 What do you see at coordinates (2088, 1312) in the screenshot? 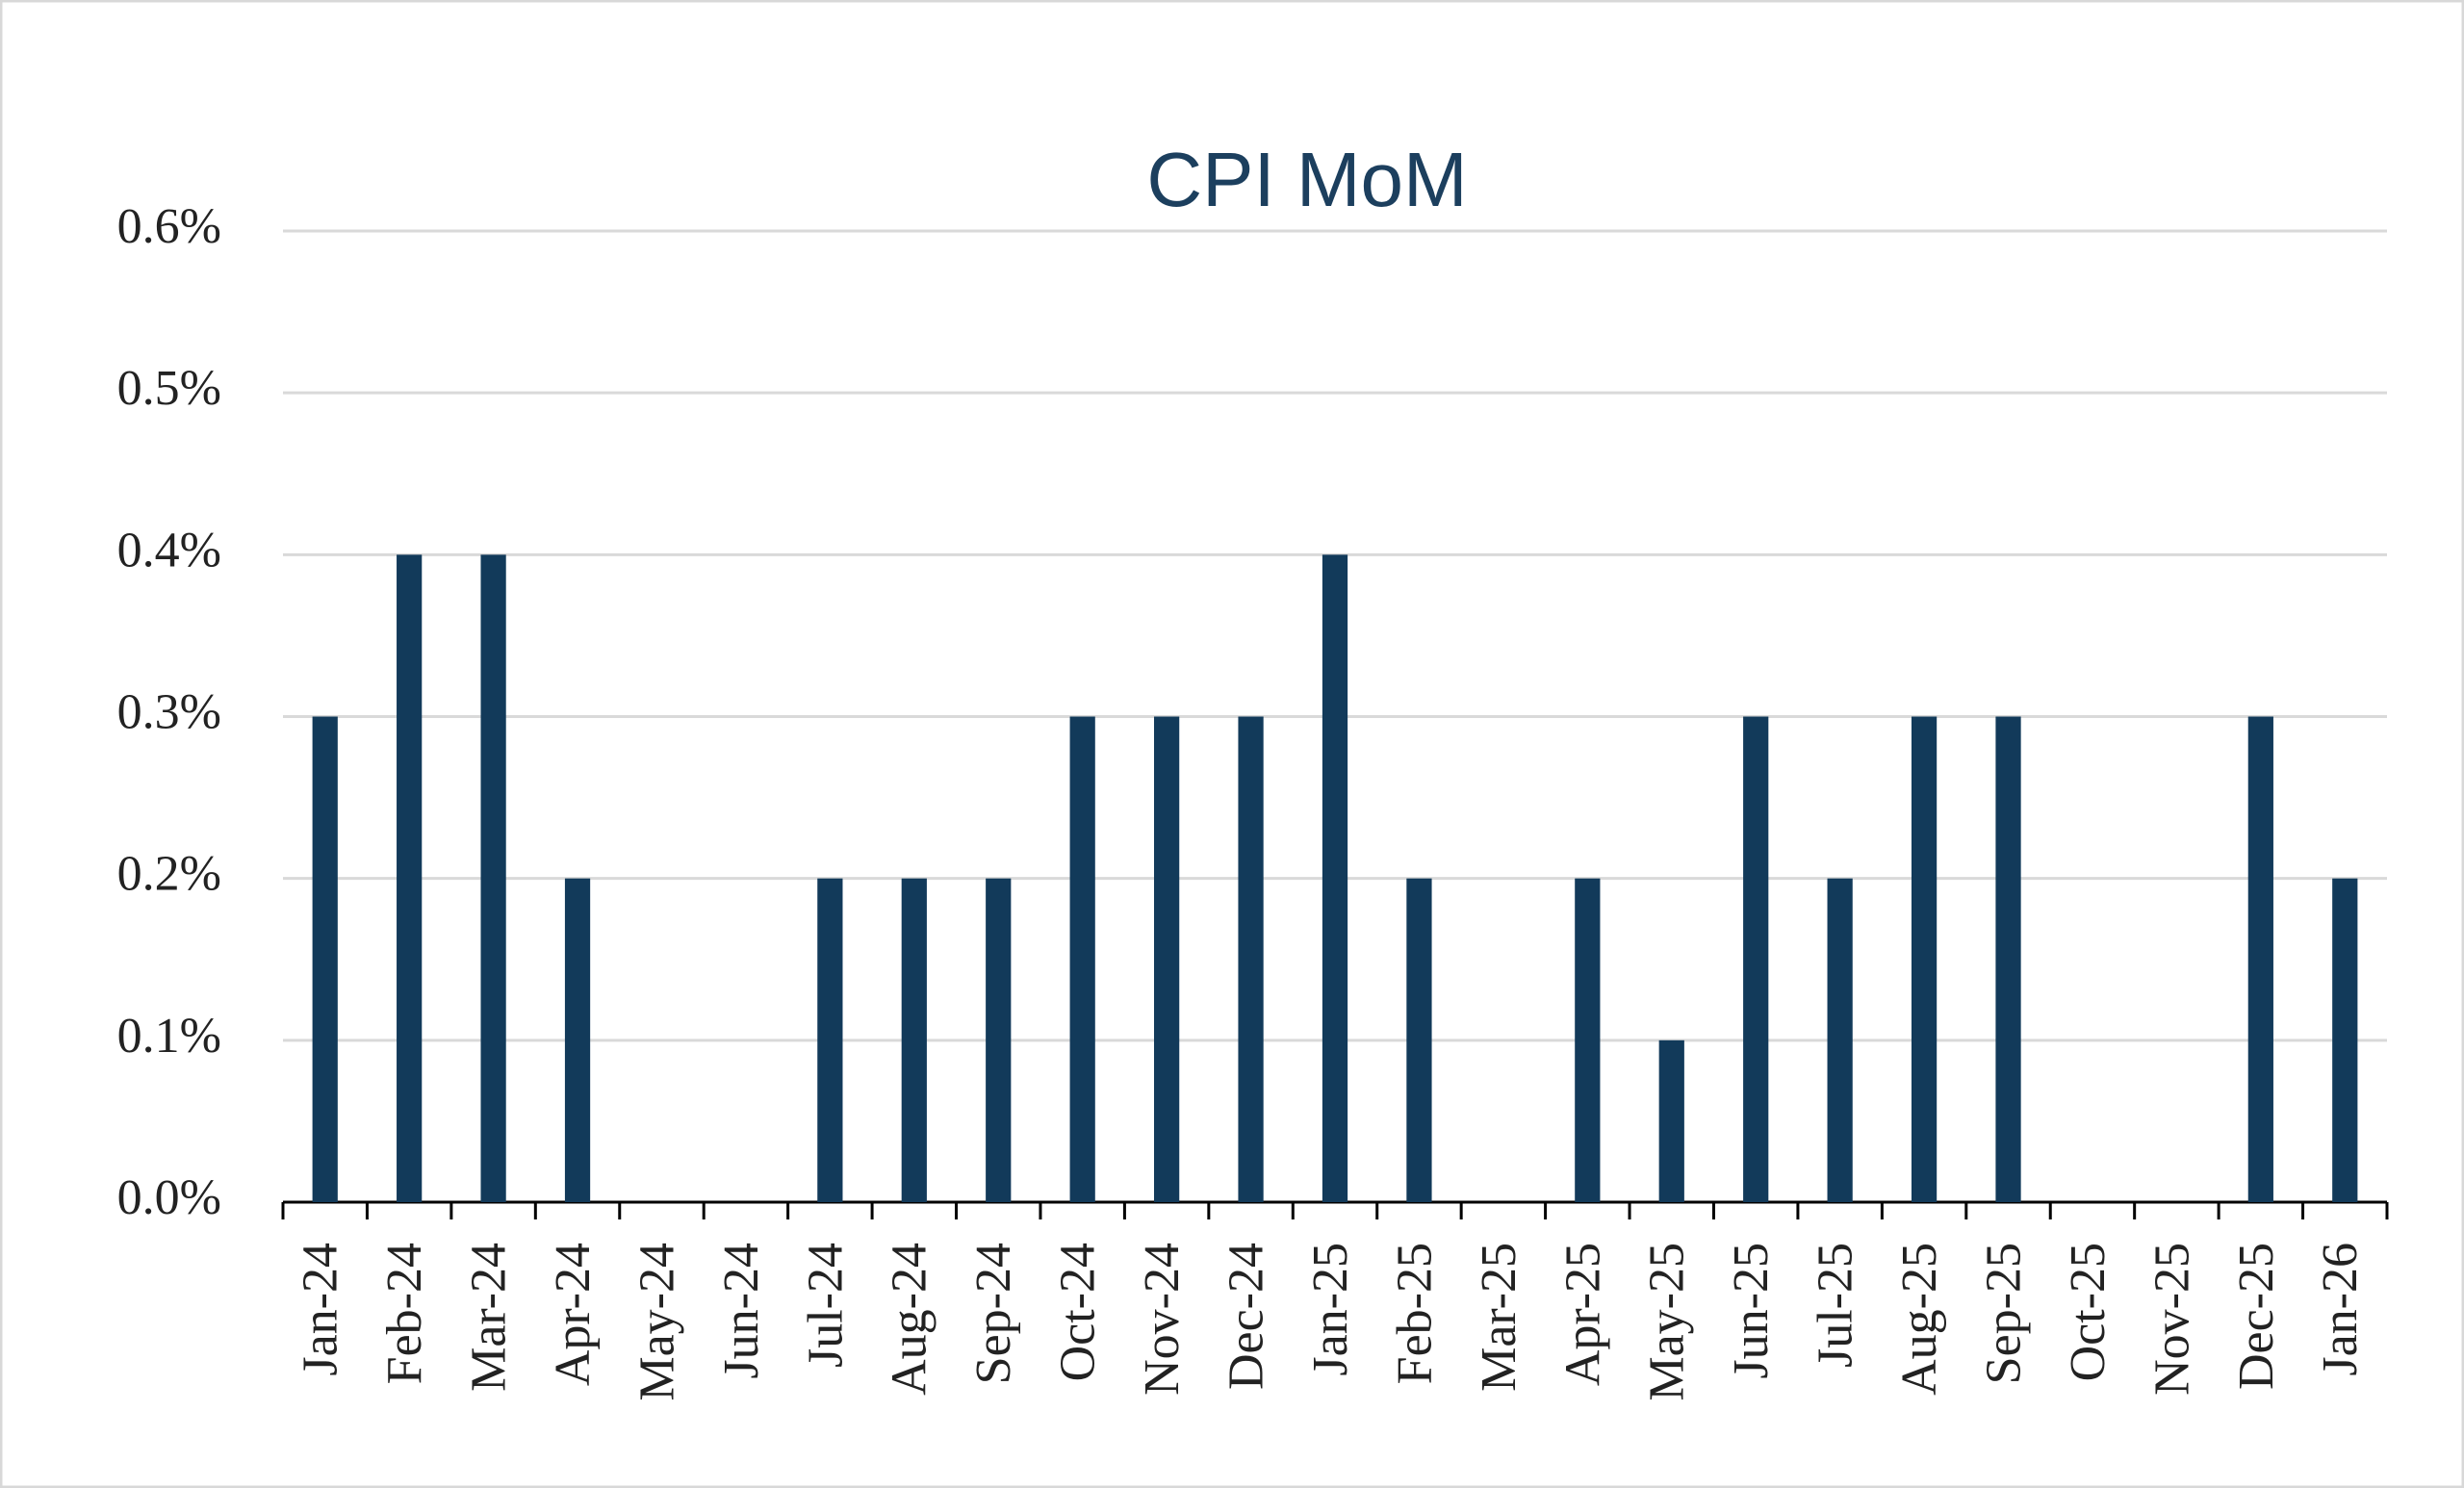
I see `x-tick-label: Oct-25` at bounding box center [2088, 1312].